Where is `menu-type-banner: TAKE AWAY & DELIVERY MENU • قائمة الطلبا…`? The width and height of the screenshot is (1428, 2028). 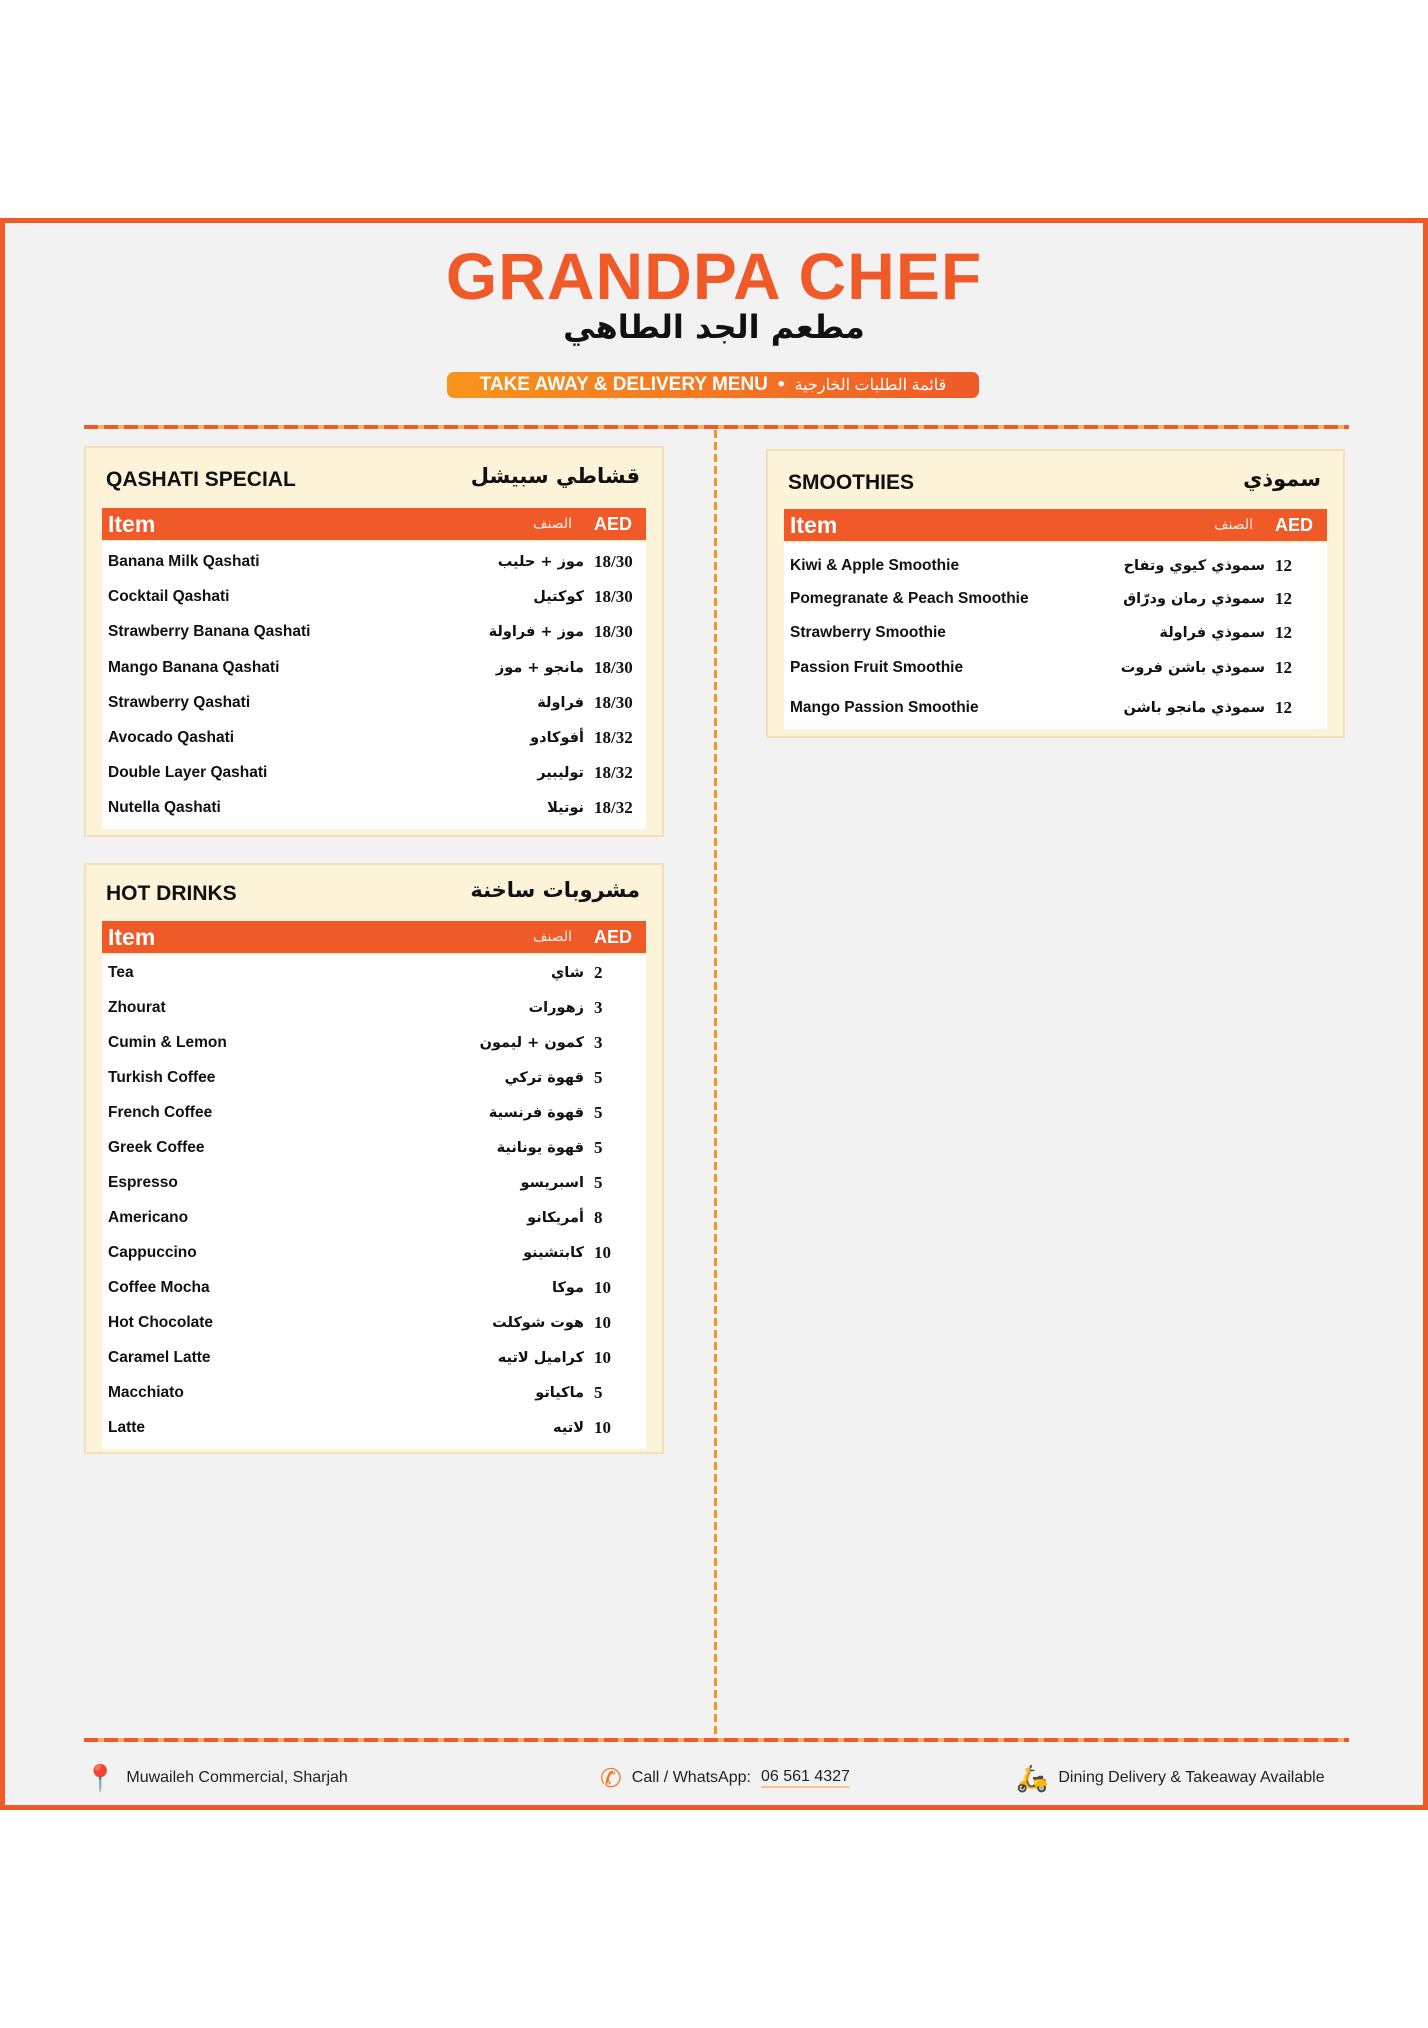
menu-type-banner: TAKE AWAY & DELIVERY MENU • قائمة الطلبا… is located at coordinates (713, 385).